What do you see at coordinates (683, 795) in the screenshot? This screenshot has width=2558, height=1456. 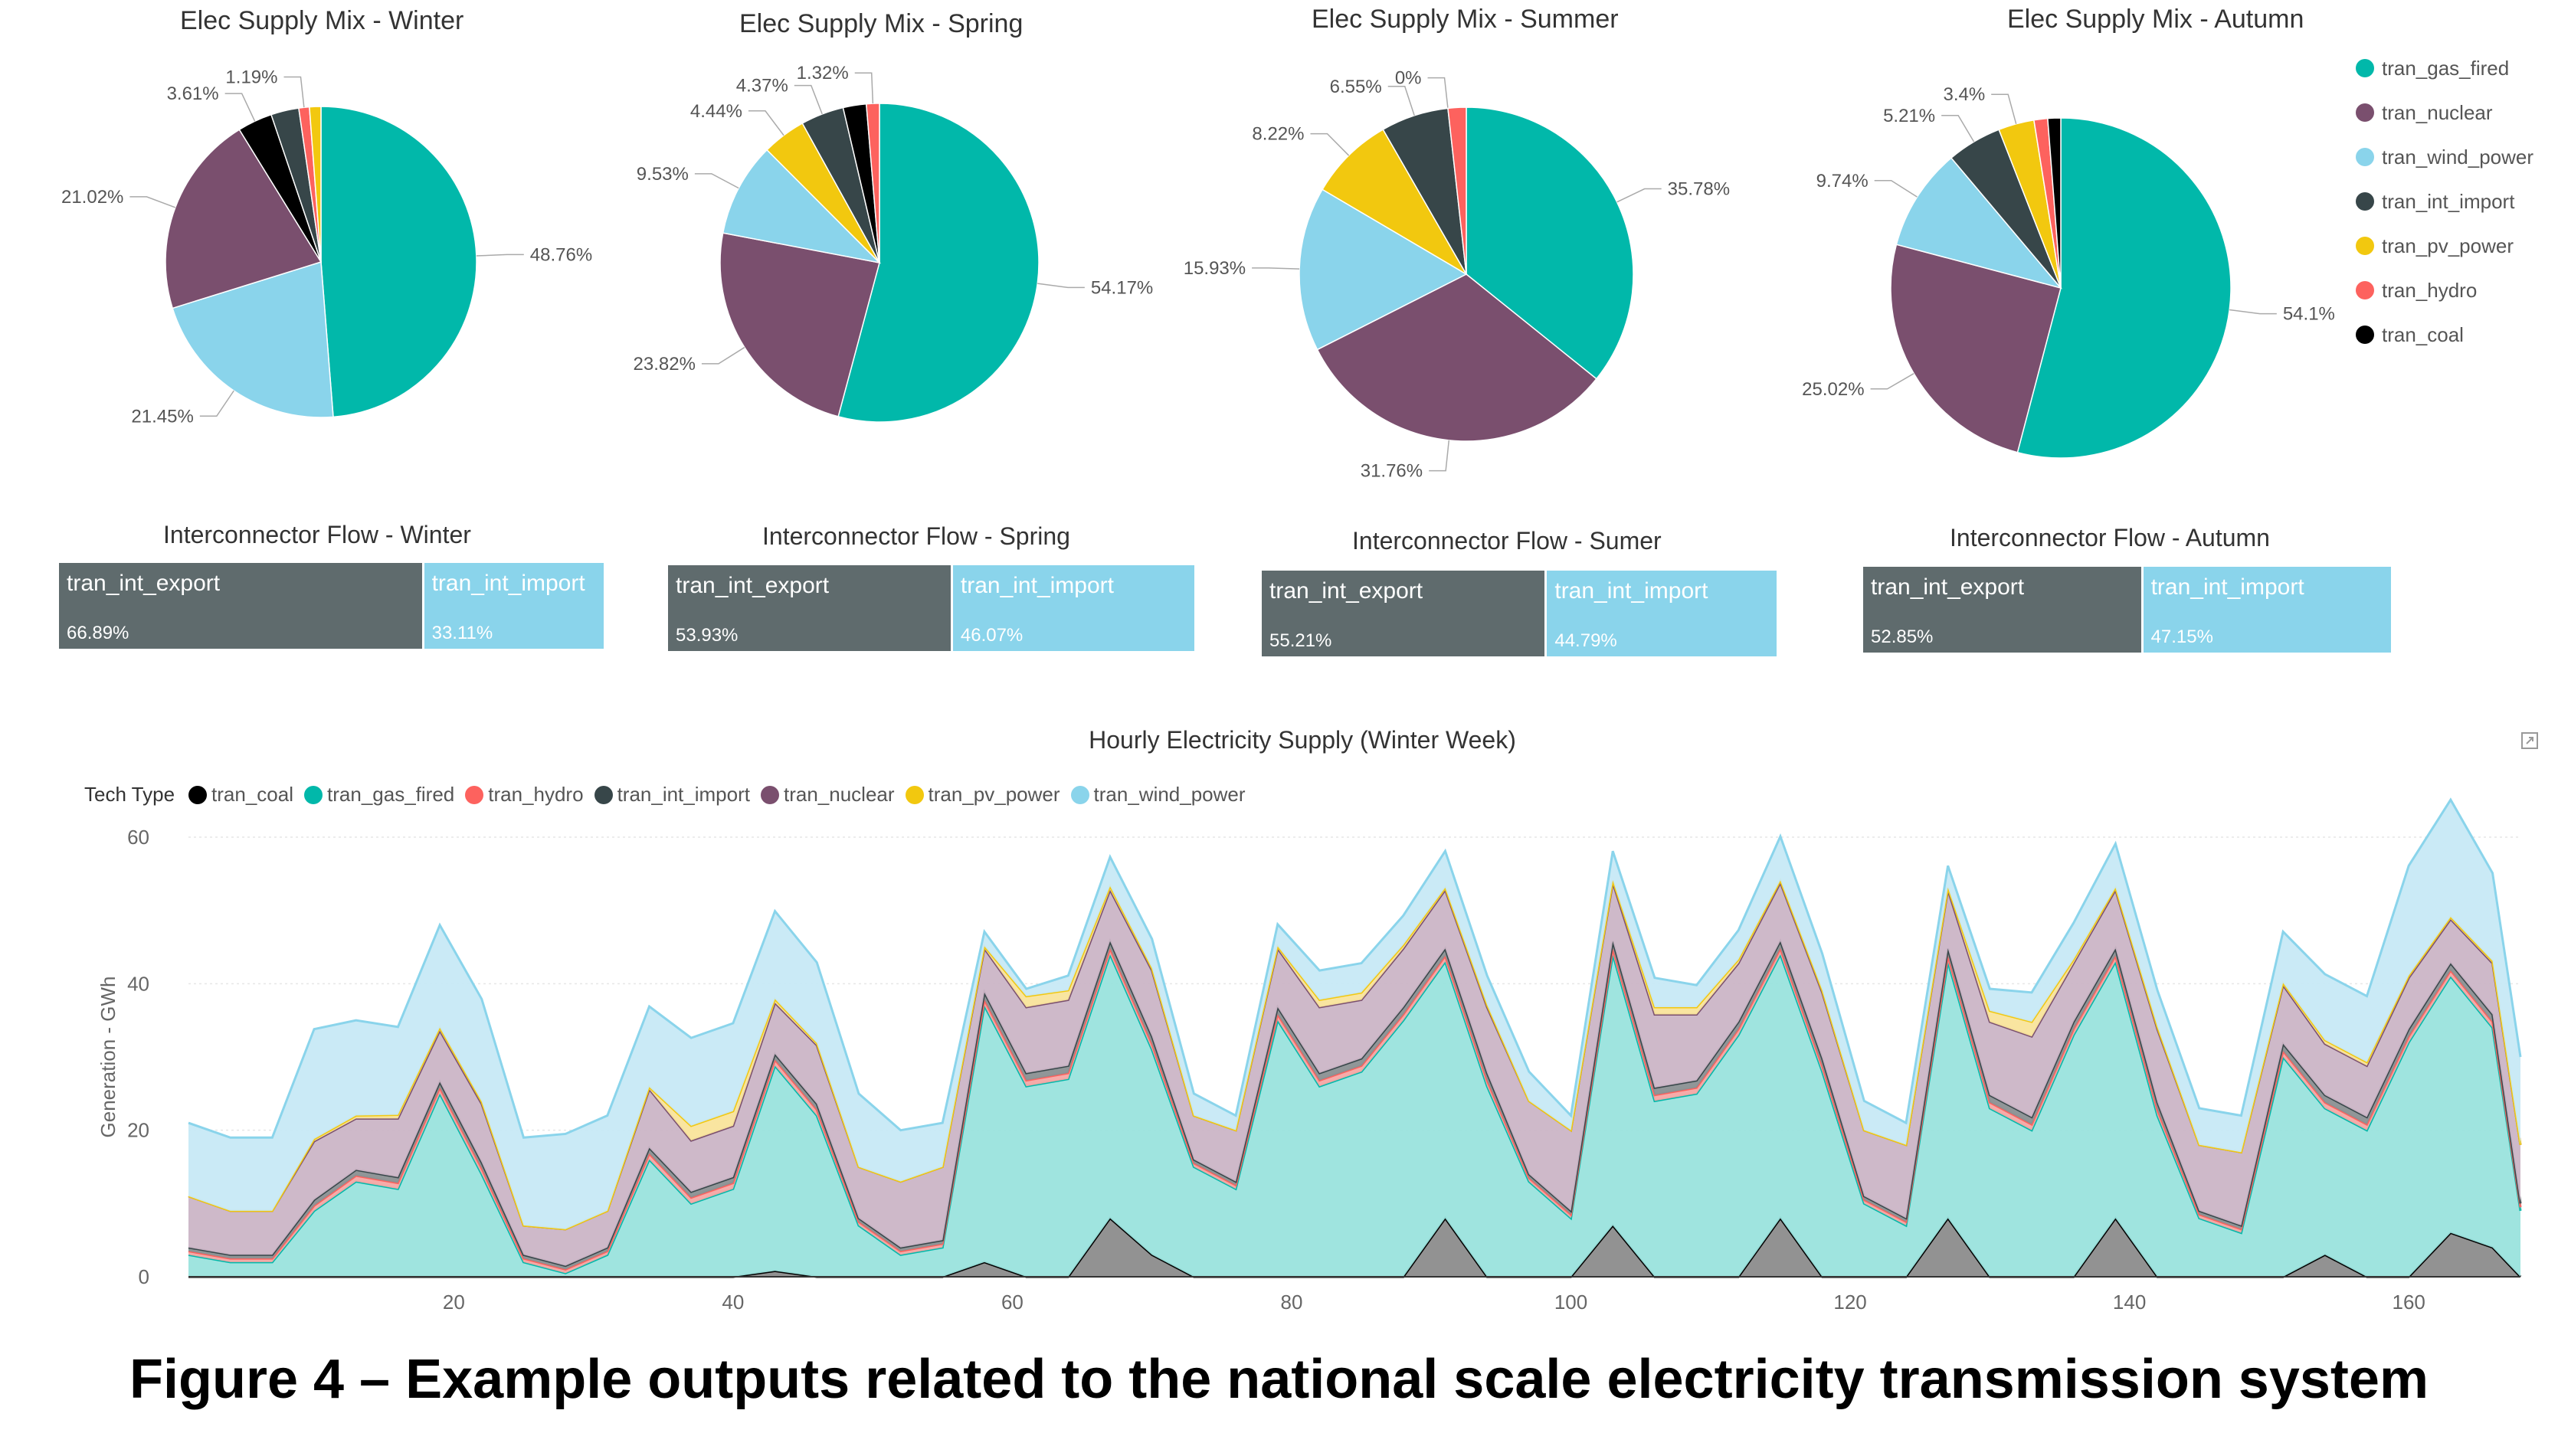 I see `legend-label: tran_int_import` at bounding box center [683, 795].